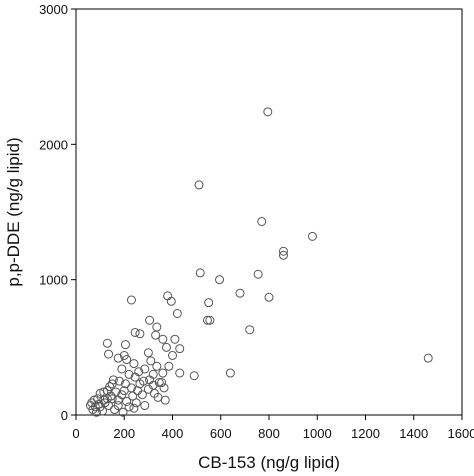  Describe the element at coordinates (461, 433) in the screenshot. I see `x-tick-label: 1600` at that location.